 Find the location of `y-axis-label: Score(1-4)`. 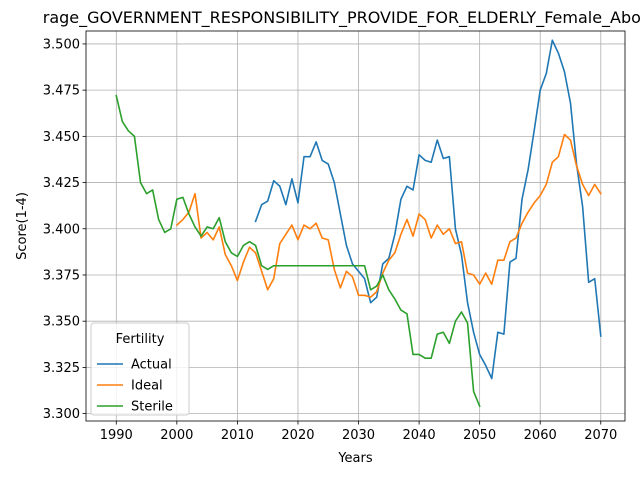

y-axis-label: Score(1-4) is located at coordinates (22, 226).